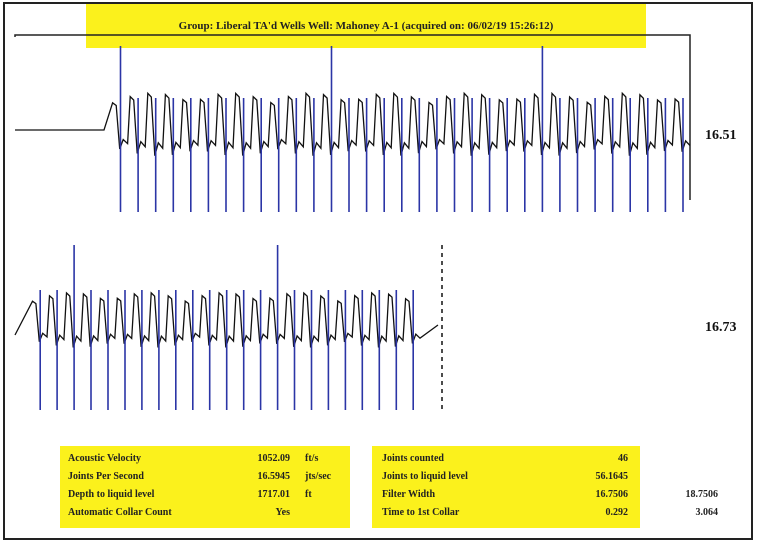 The height and width of the screenshot is (548, 761). Describe the element at coordinates (707, 512) in the screenshot. I see `right-extra-3: 3.064` at that location.